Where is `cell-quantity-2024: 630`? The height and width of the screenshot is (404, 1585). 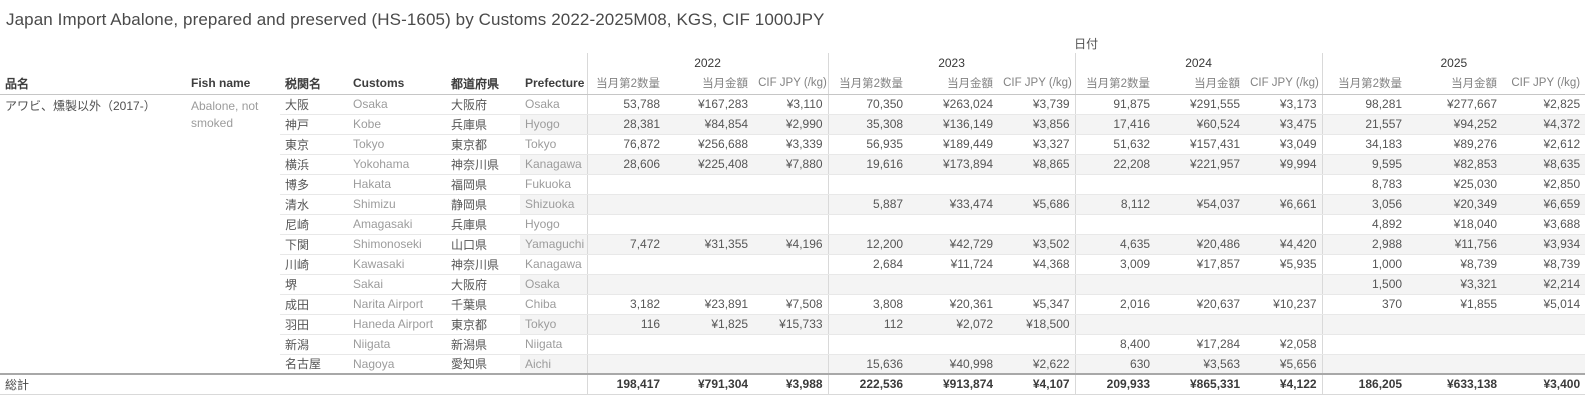
cell-quantity-2024: 630 is located at coordinates (1115, 364).